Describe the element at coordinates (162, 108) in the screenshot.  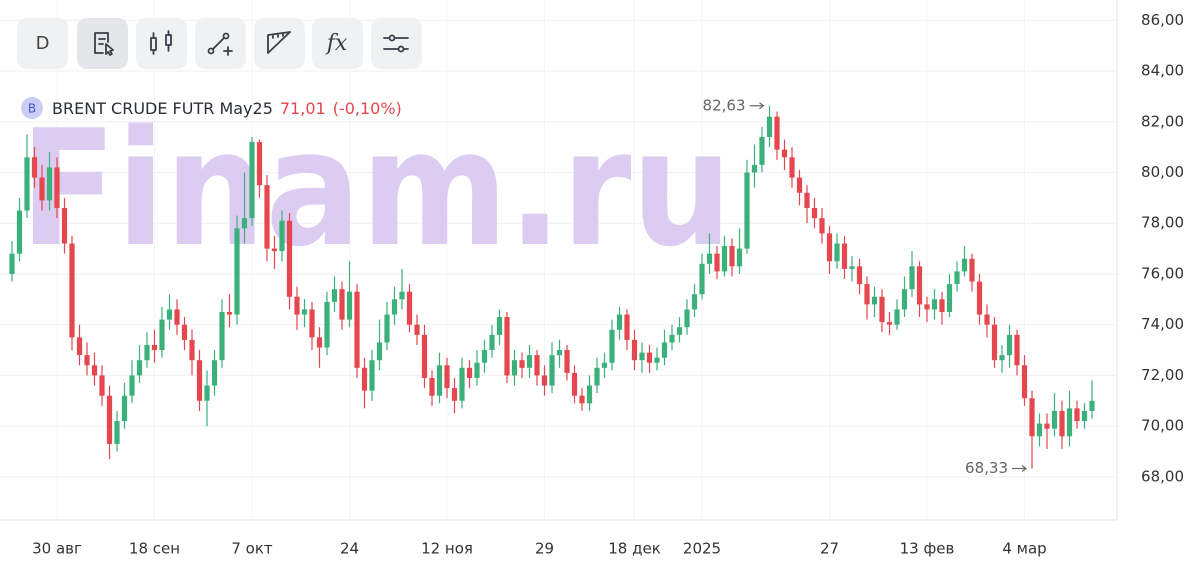
I see `instrument-name: BRENT CRUDE FUTR May25` at that location.